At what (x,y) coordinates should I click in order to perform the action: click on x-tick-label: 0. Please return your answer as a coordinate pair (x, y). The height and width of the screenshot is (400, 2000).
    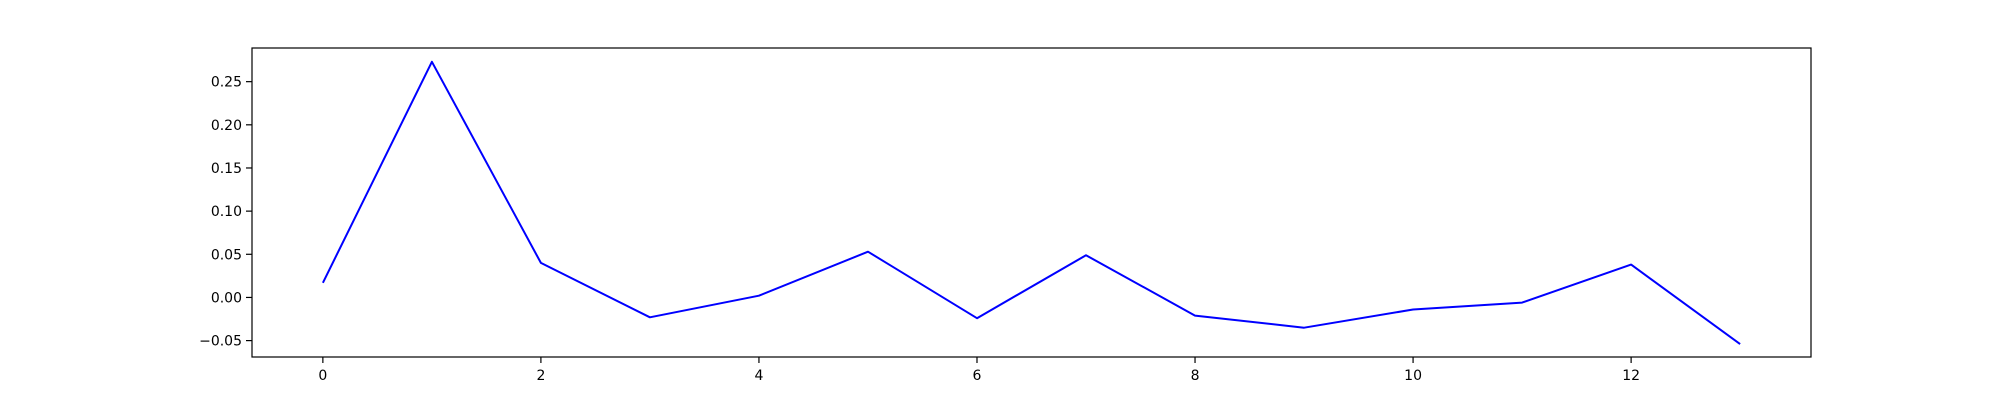
    Looking at the image, I should click on (322, 376).